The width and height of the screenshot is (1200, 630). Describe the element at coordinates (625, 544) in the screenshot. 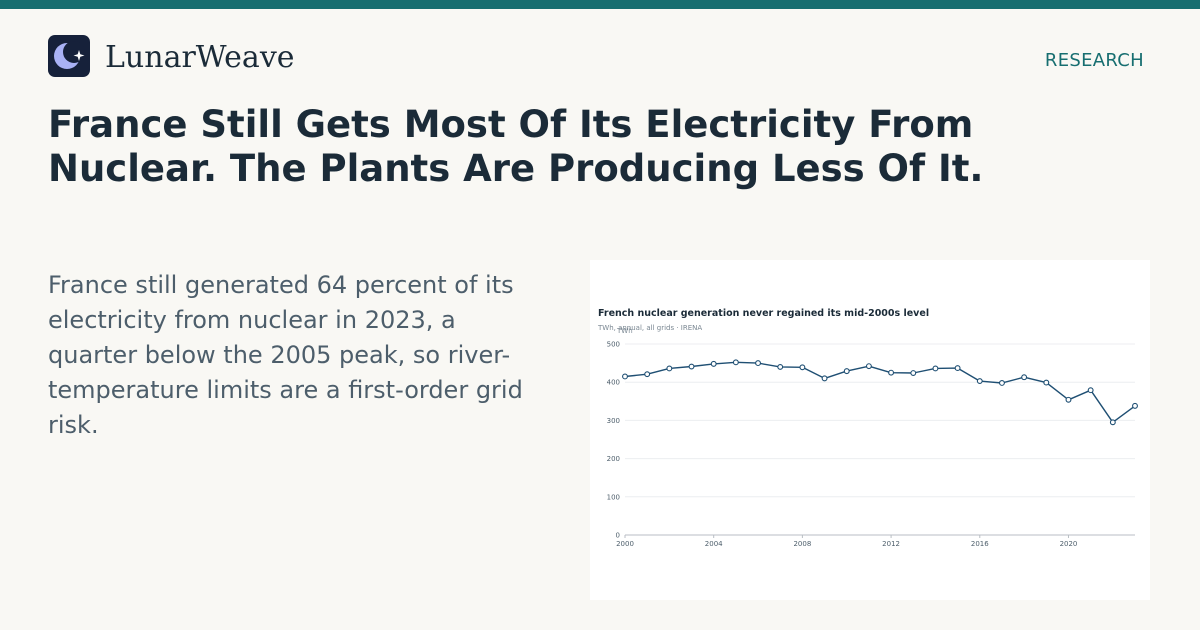

I see `x-tick-label: 2000` at that location.